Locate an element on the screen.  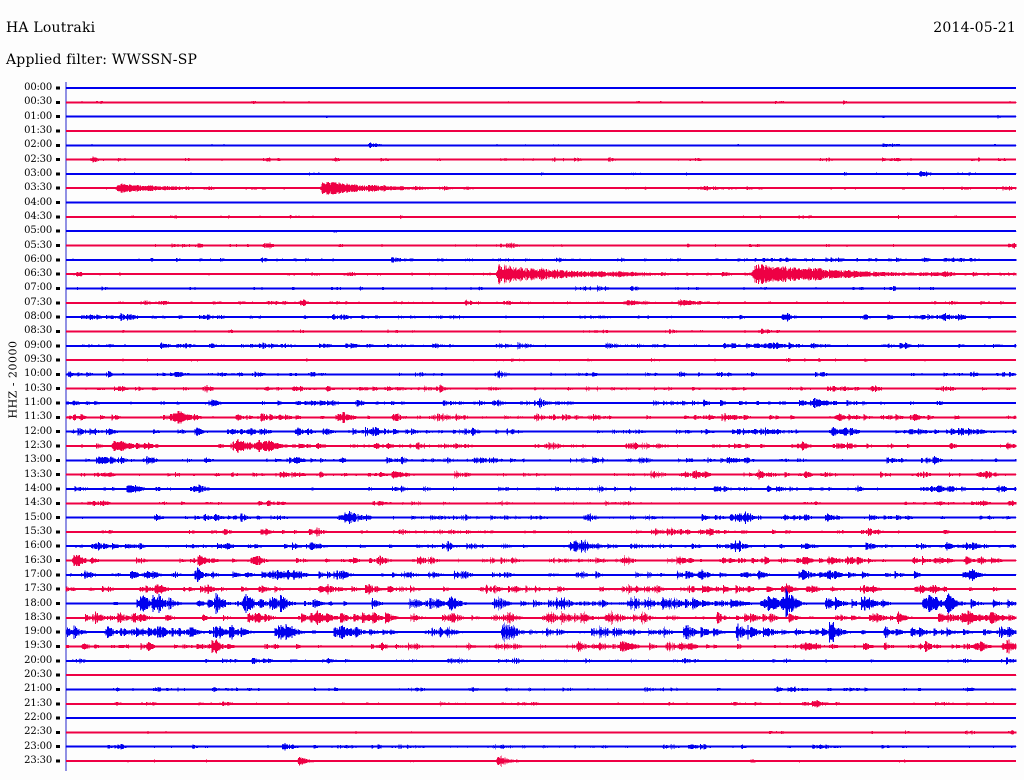
time-tick-label: 04:00 is located at coordinates (38, 202).